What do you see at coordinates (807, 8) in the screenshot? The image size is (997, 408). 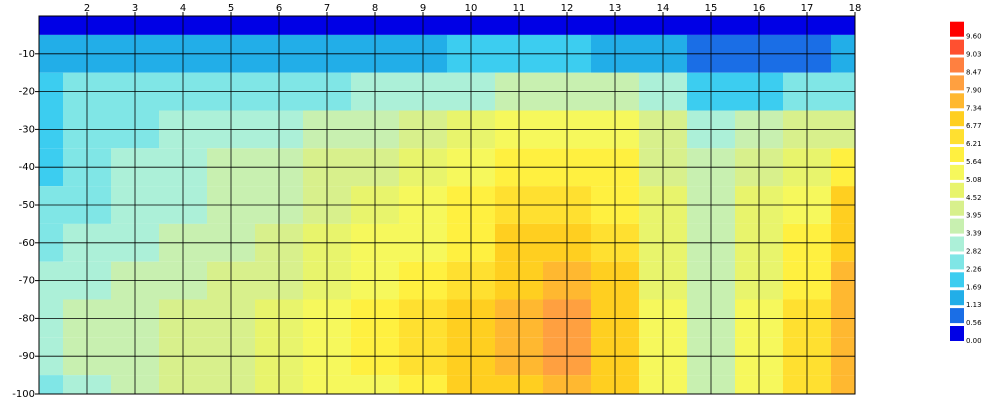 I see `x-tick-label: 17` at bounding box center [807, 8].